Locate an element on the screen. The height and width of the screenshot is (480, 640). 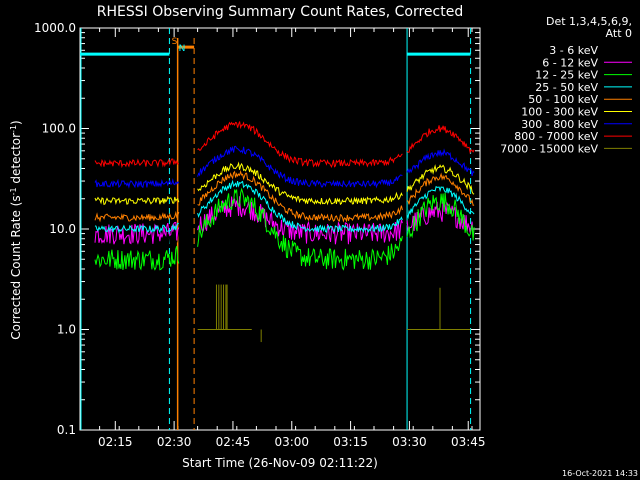
y-axis-label-sup1: -1 is located at coordinates (13, 191).